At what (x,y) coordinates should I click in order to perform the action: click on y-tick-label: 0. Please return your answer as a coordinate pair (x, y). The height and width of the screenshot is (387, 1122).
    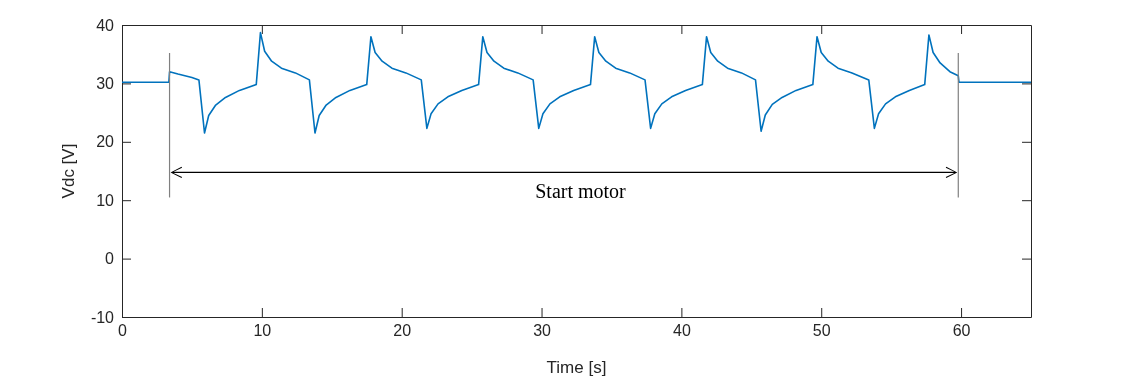
    Looking at the image, I should click on (110, 259).